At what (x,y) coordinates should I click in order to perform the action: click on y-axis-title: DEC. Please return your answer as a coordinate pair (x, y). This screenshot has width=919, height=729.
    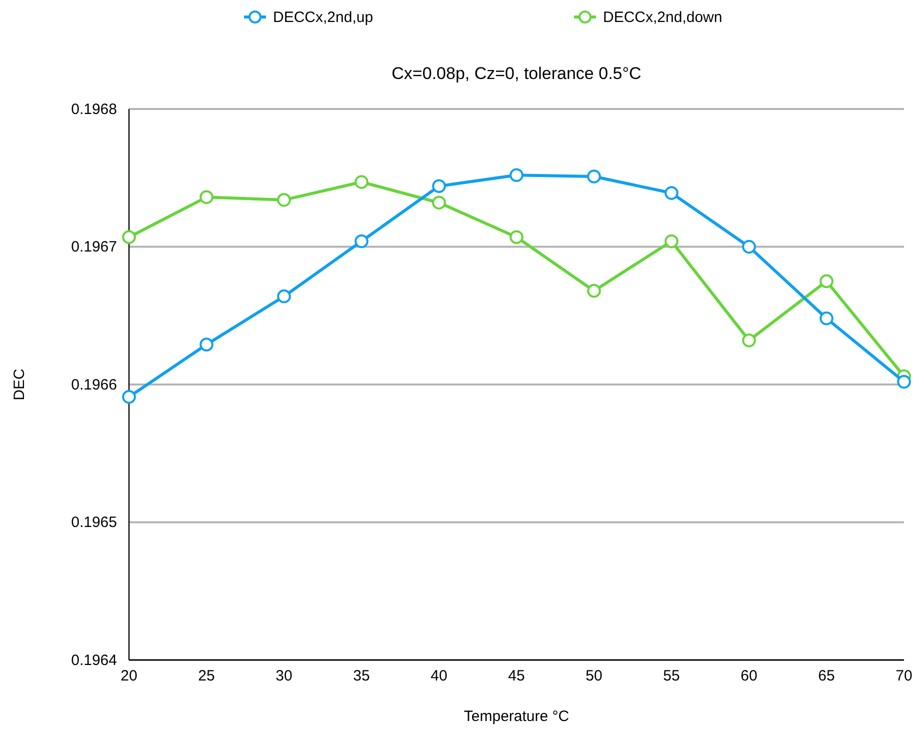
    Looking at the image, I should click on (19, 384).